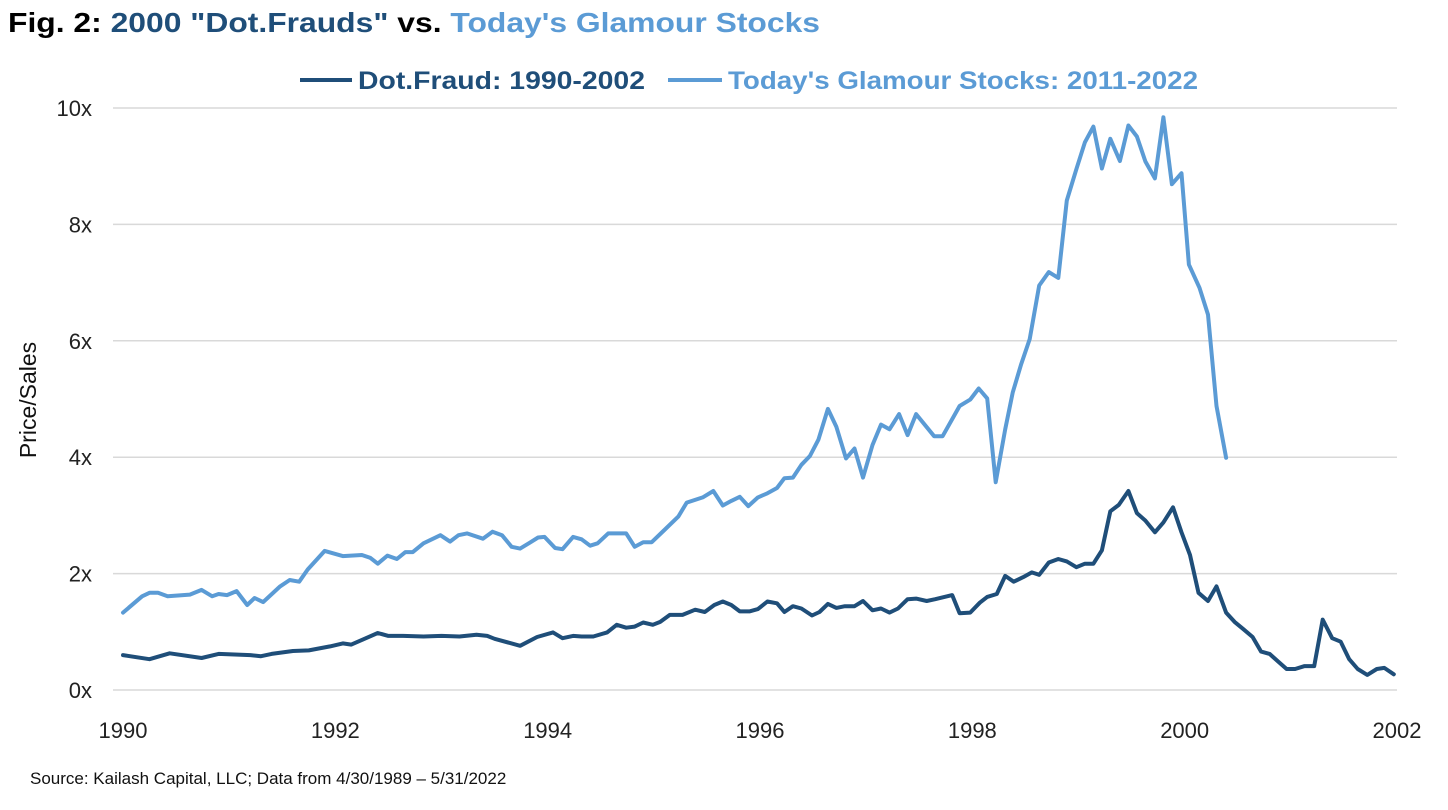  What do you see at coordinates (1184, 730) in the screenshot?
I see `x-tick-label: 2000` at bounding box center [1184, 730].